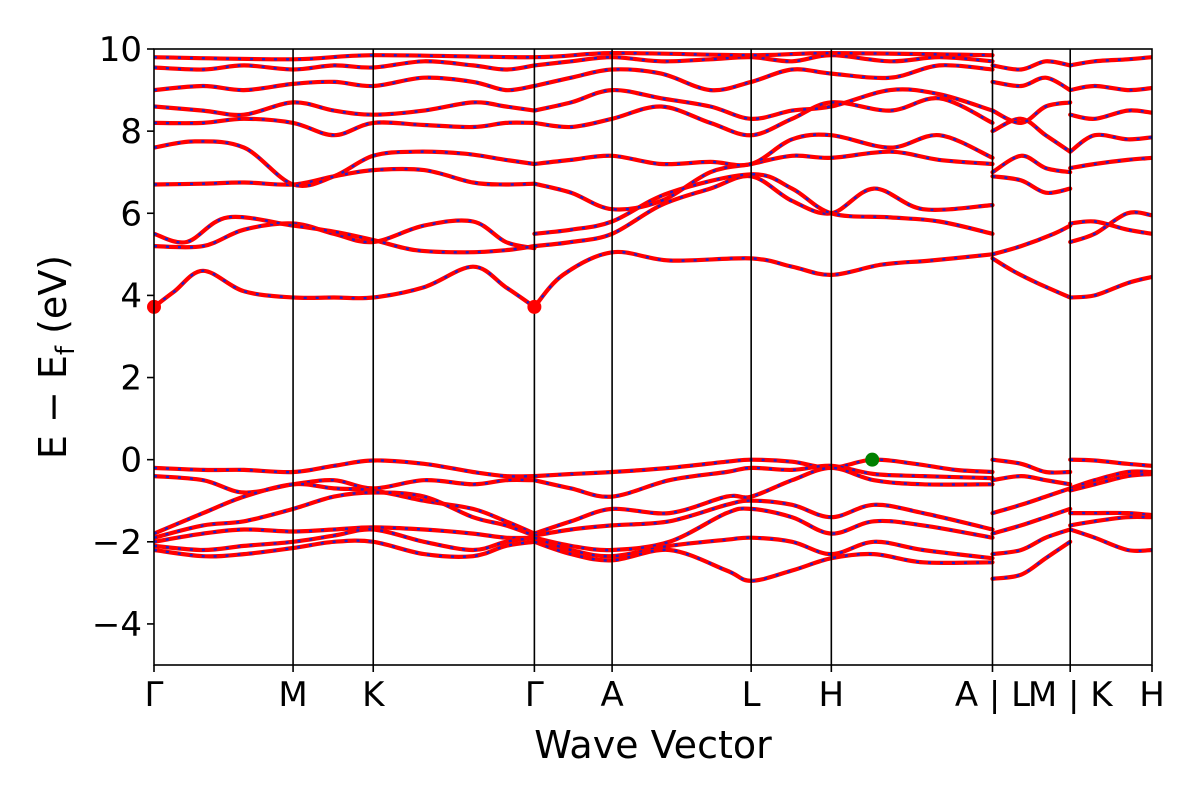 The height and width of the screenshot is (800, 1200). What do you see at coordinates (1152, 695) in the screenshot?
I see `x-tick-label-9: H` at bounding box center [1152, 695].